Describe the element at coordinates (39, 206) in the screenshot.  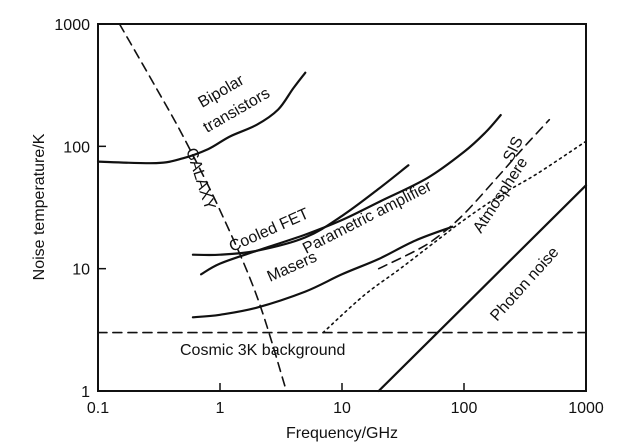
I see `y-axis-label: Noise temperature/K` at that location.